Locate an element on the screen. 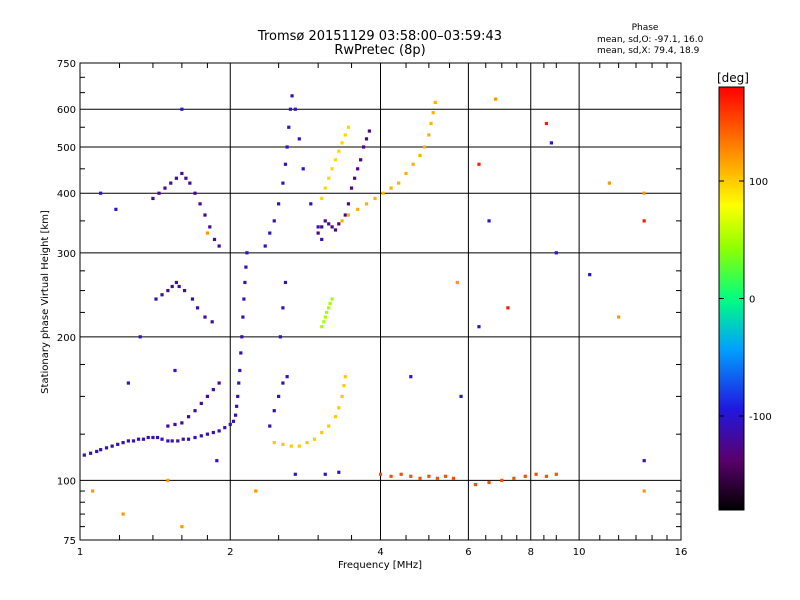 The image size is (800, 600). x-tick-label: 4 is located at coordinates (380, 552).